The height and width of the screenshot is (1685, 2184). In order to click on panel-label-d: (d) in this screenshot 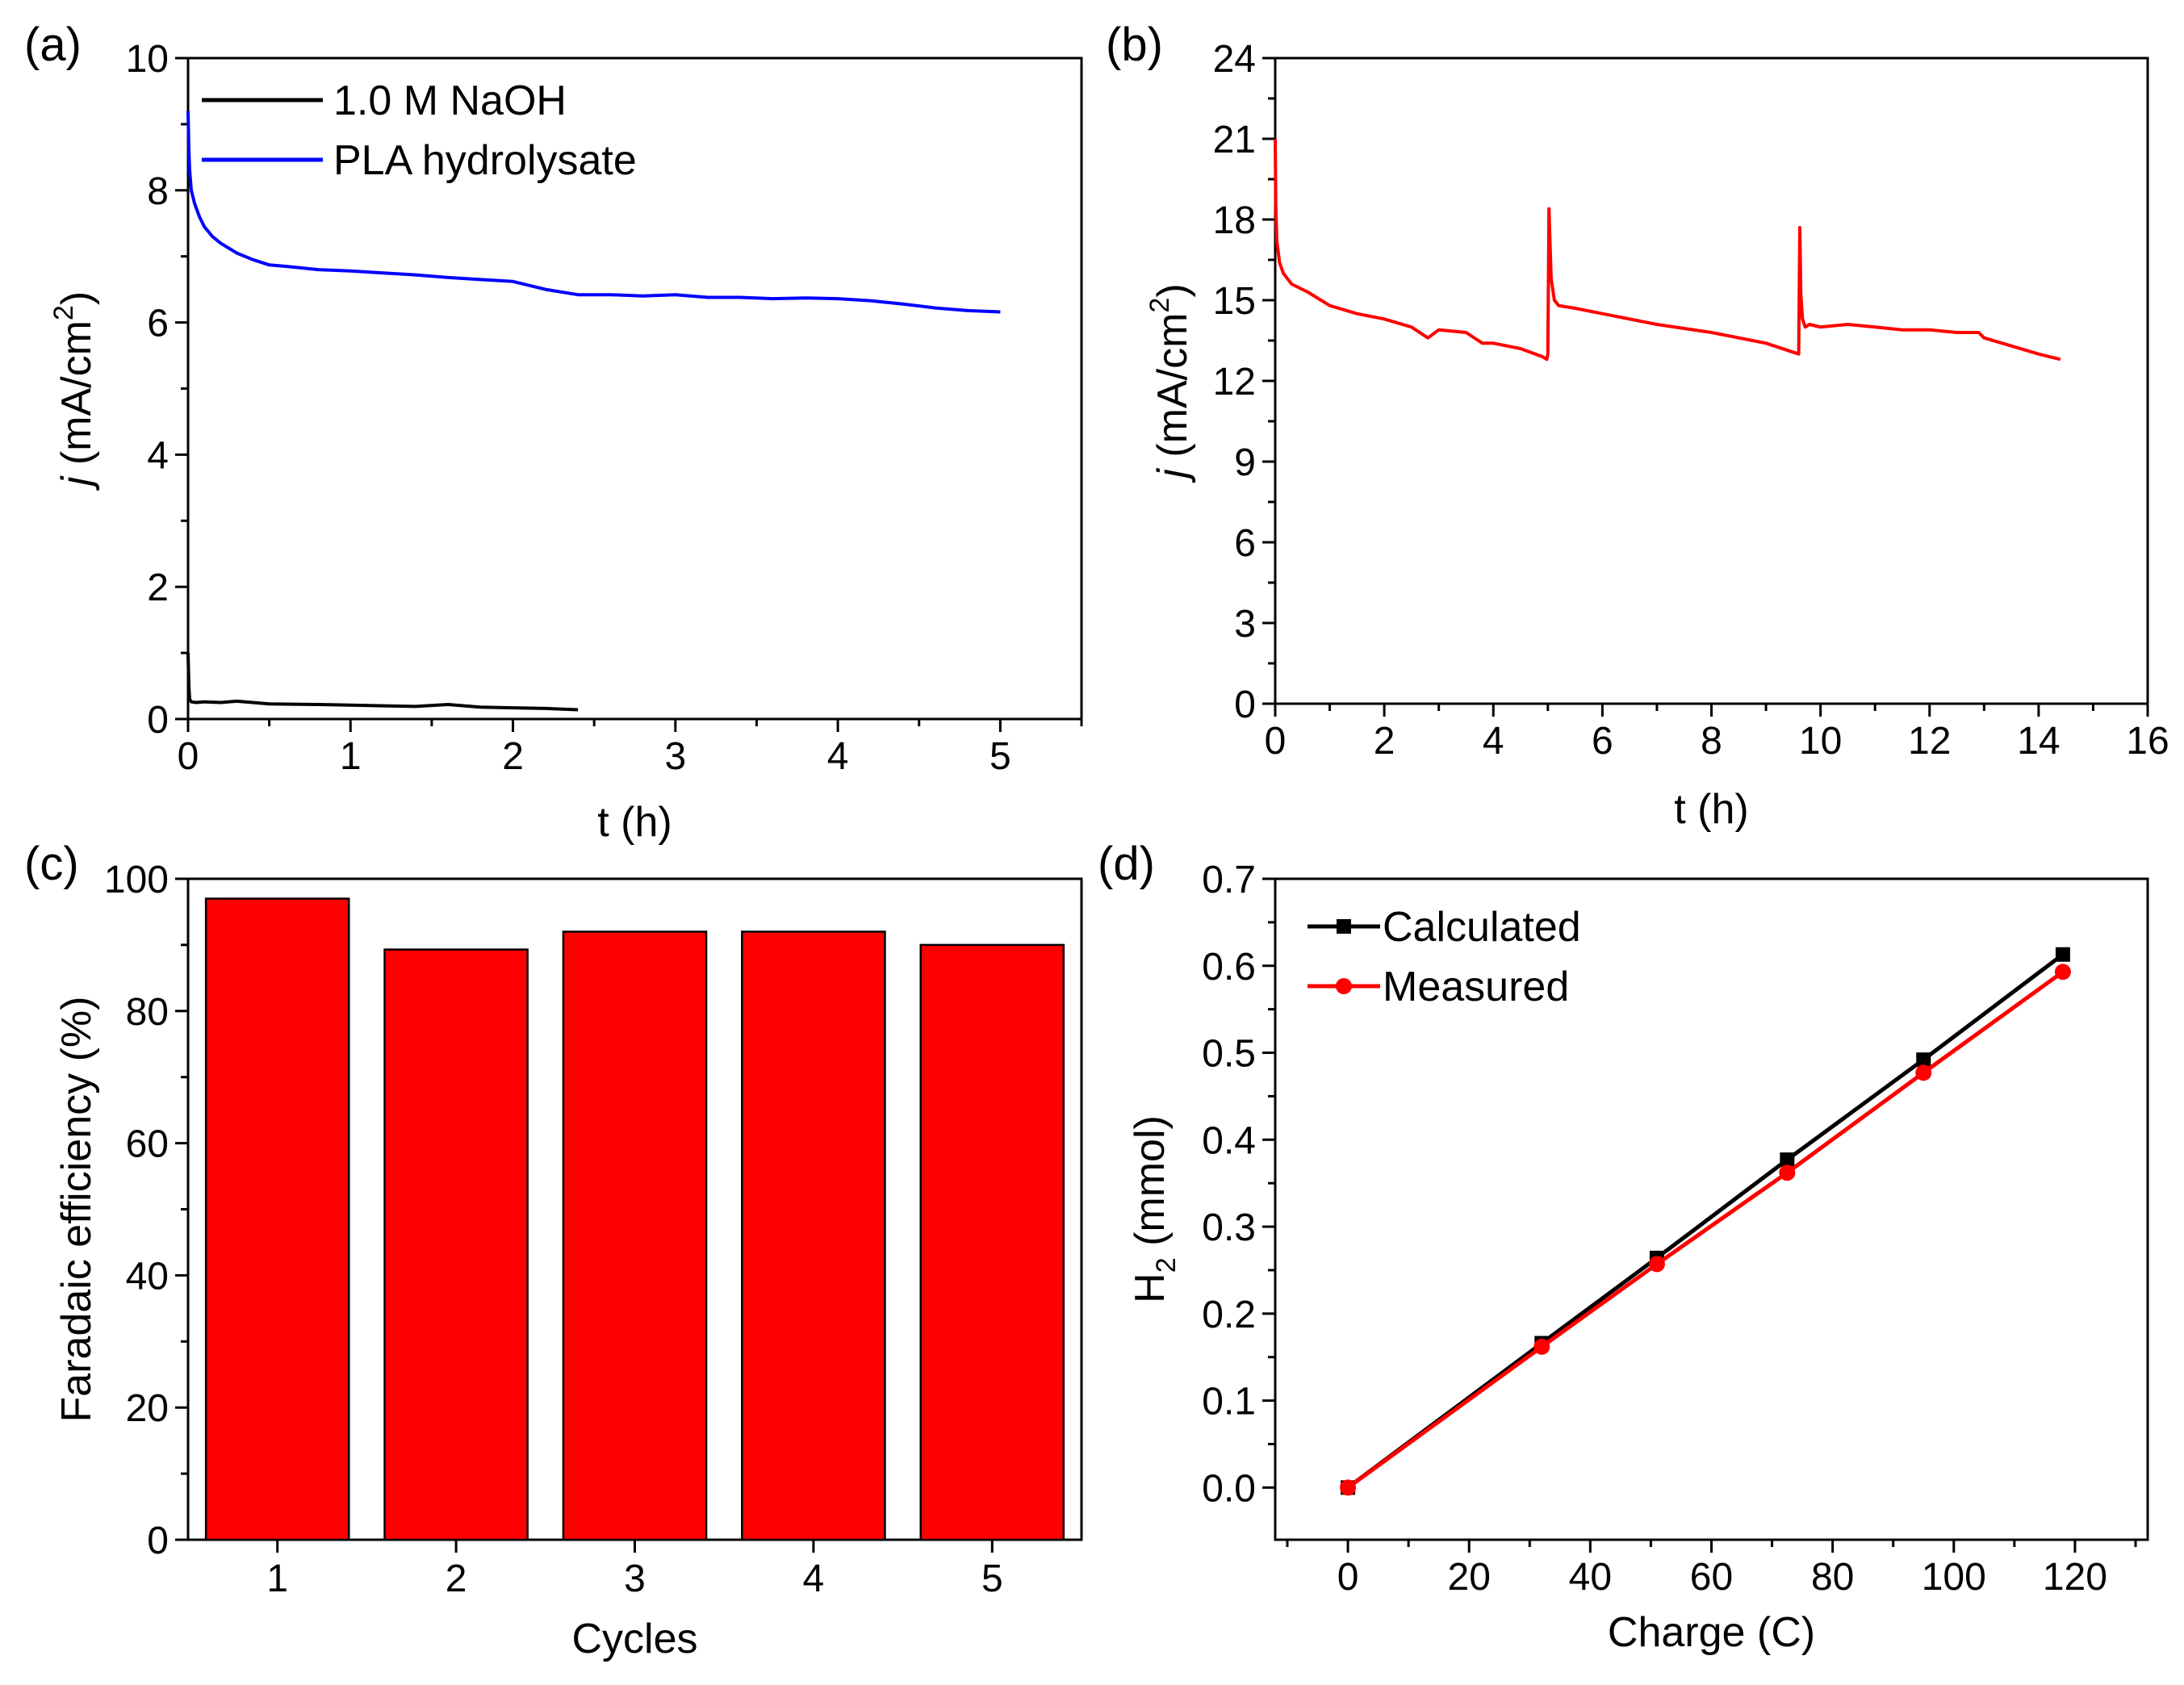, I will do `click(1126, 864)`.